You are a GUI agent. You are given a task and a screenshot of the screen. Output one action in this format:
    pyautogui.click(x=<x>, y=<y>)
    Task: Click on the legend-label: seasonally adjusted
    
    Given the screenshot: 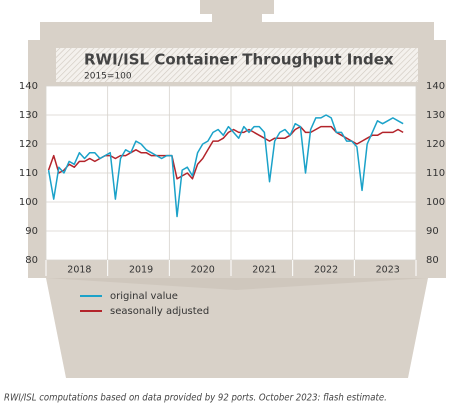 What is the action you would take?
    pyautogui.click(x=159, y=311)
    